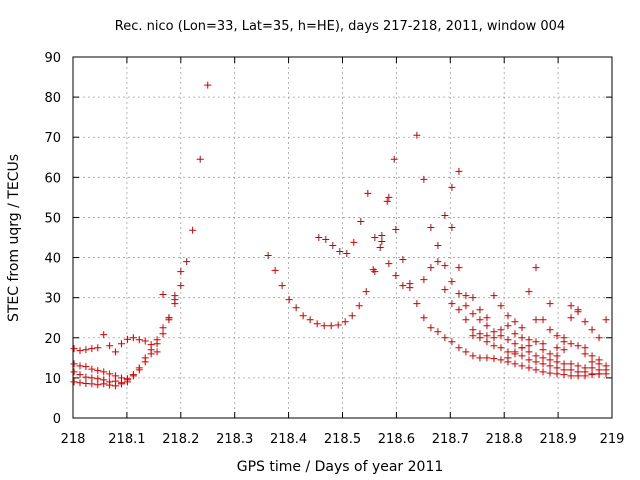 The image size is (640, 480). I want to click on x-tick-label: 218.6, so click(396, 439).